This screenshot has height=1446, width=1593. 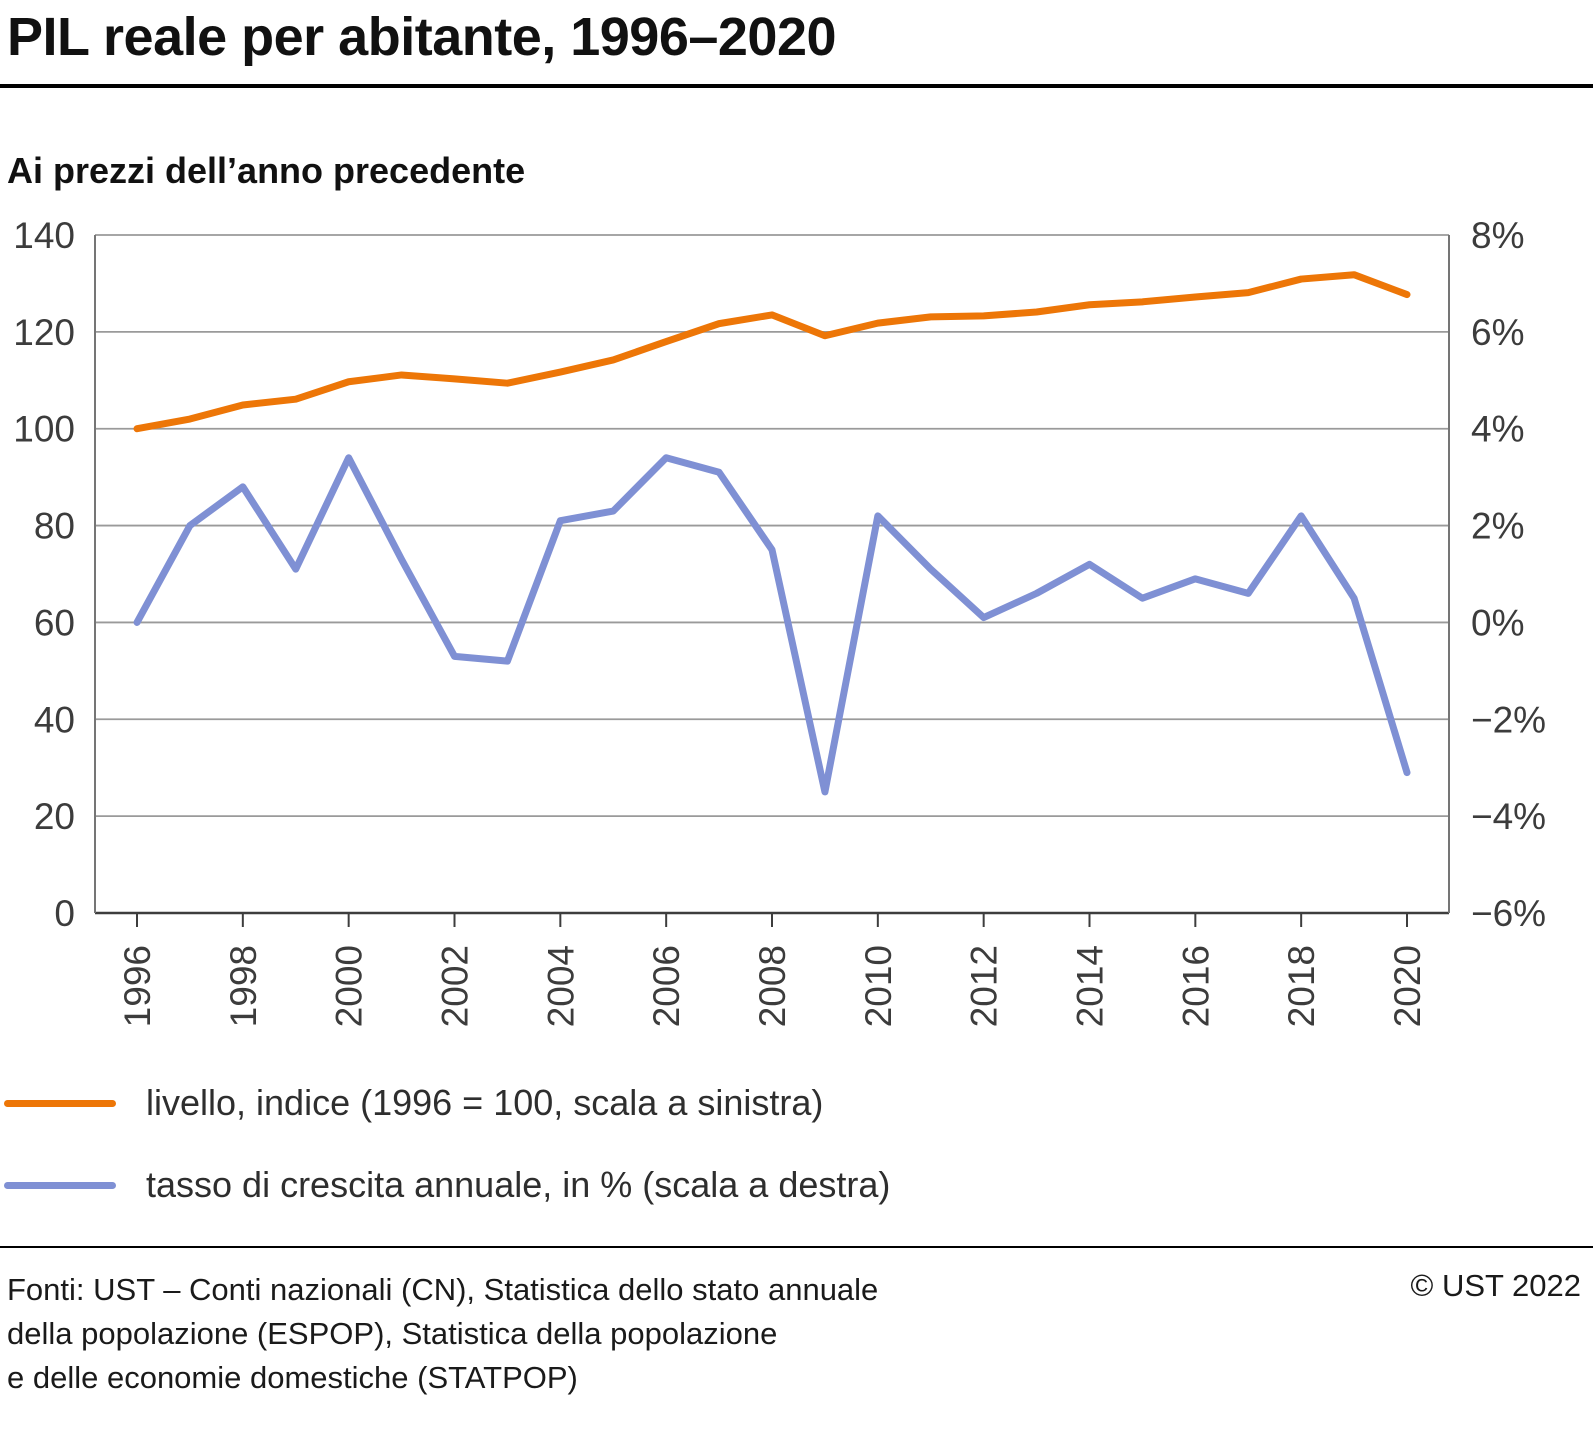 What do you see at coordinates (1090, 986) in the screenshot?
I see `x-axis-tick-label: 2014` at bounding box center [1090, 986].